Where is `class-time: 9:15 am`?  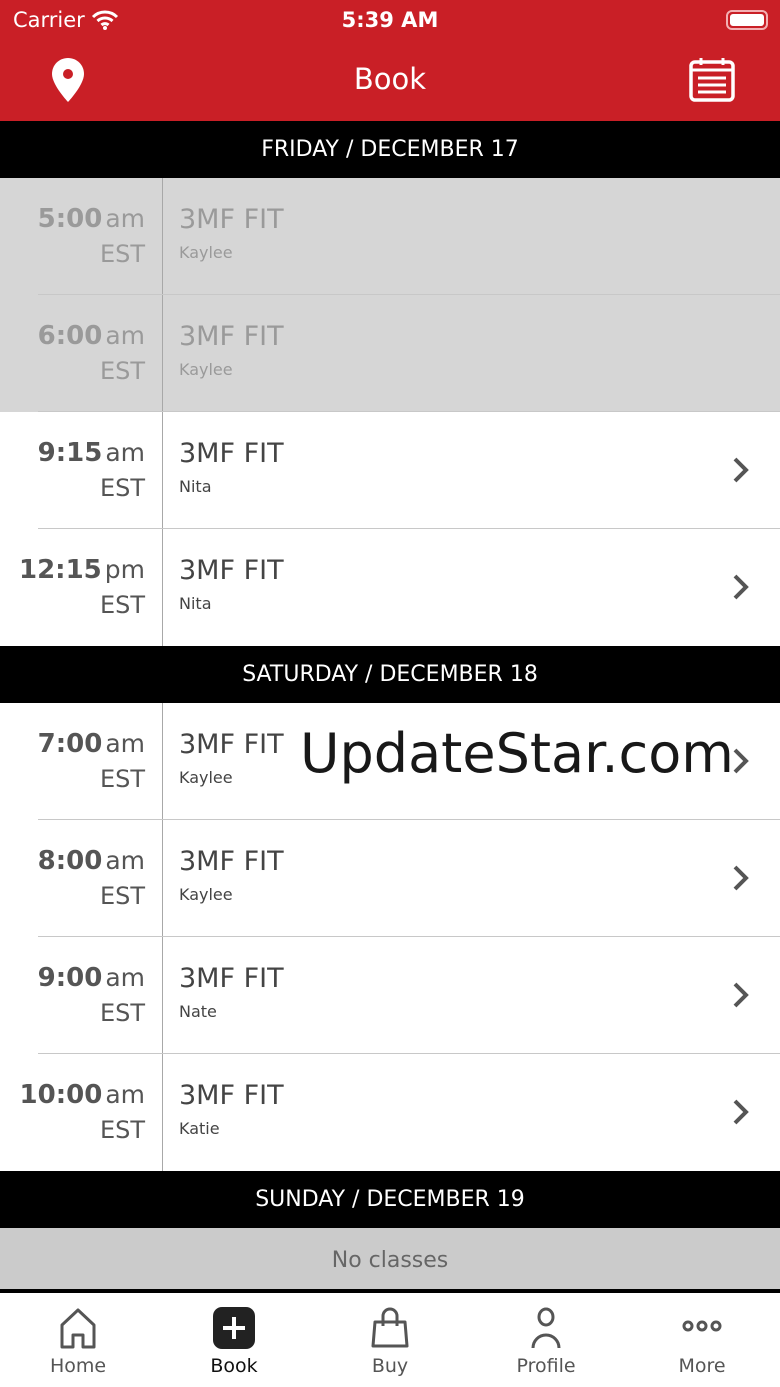 class-time: 9:15 am is located at coordinates (72, 453).